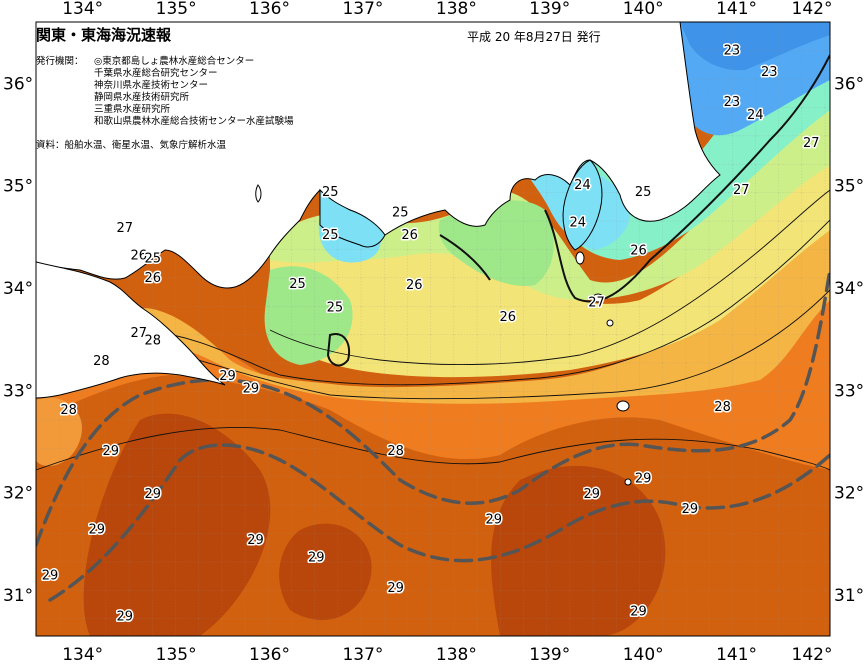 Image resolution: width=866 pixels, height=667 pixels. I want to click on lon-label-bottom: 140°, so click(643, 655).